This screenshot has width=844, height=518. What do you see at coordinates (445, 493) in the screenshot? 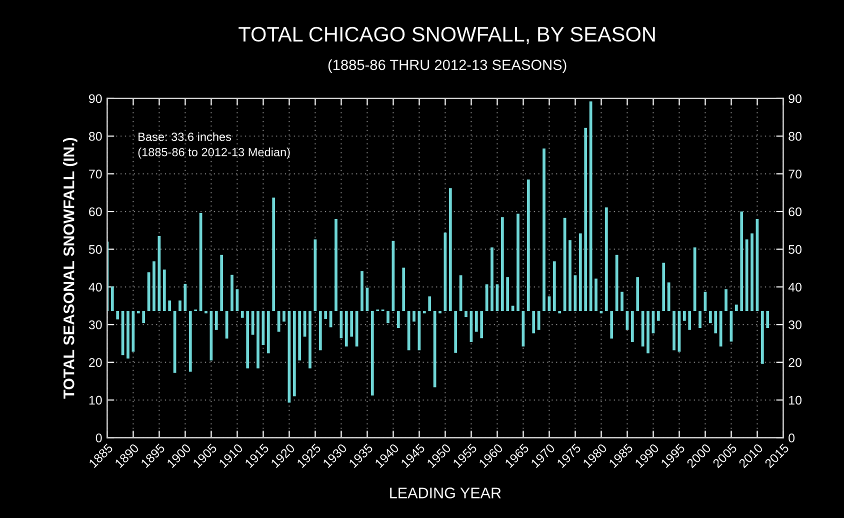
I see `x-axis-title: LEADING YEAR` at bounding box center [445, 493].